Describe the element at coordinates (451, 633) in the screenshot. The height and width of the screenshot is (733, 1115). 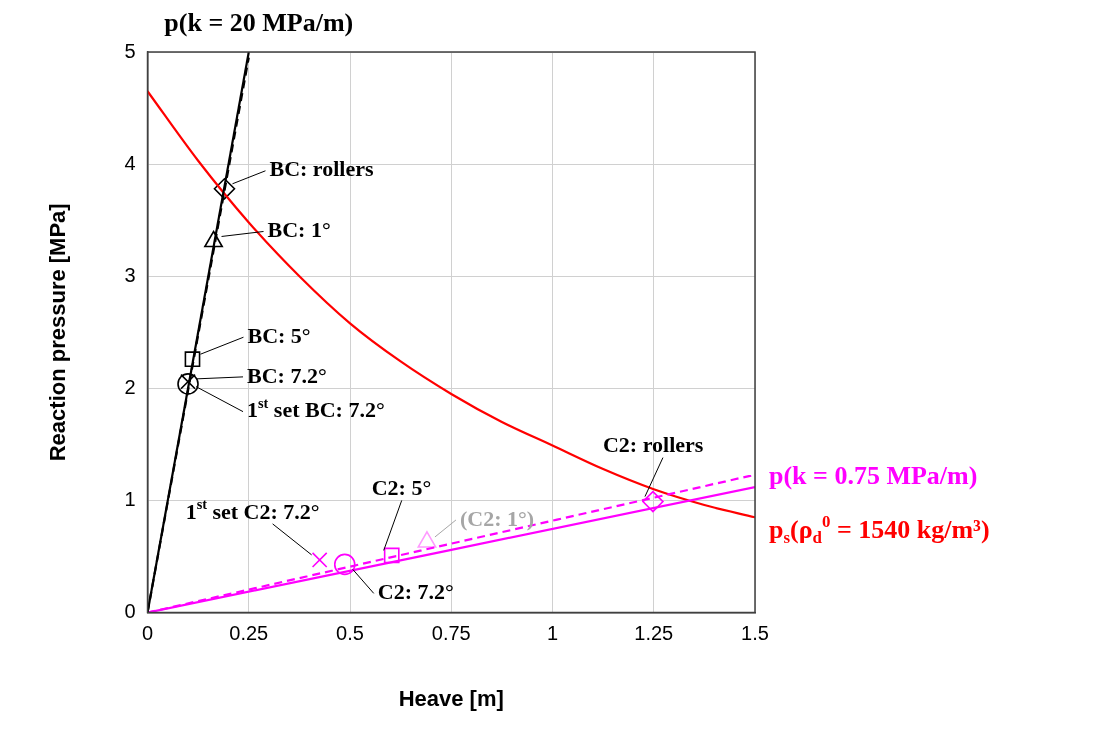
I see `x-tick-label: 0.75` at that location.